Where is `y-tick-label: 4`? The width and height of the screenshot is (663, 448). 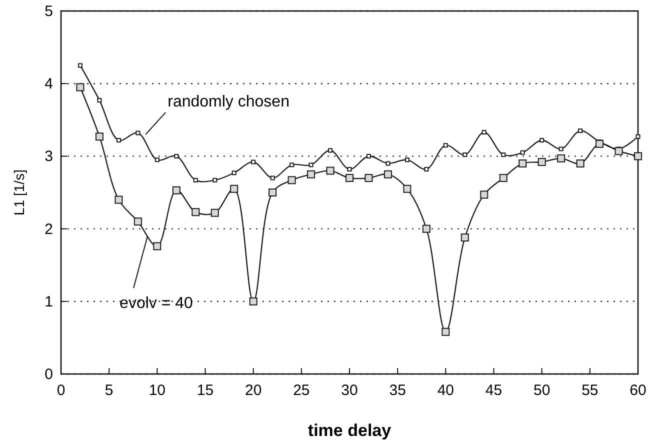 y-tick-label: 4 is located at coordinates (48, 84).